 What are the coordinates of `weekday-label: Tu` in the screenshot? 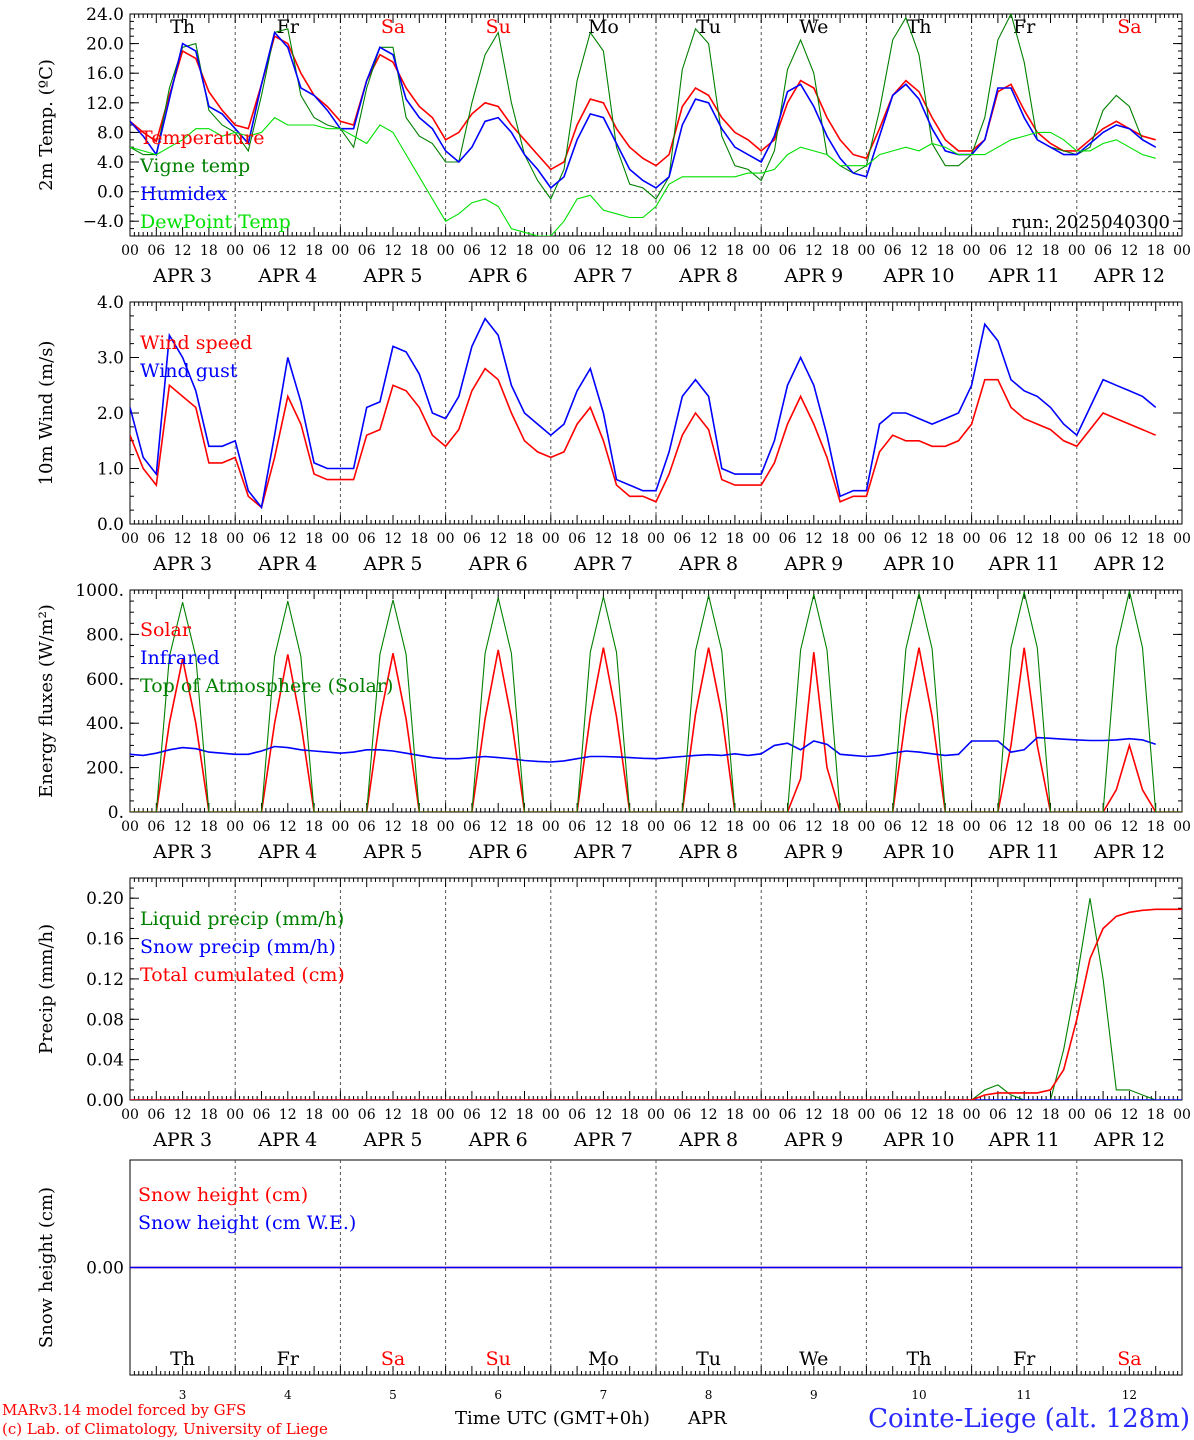 It's located at (708, 27).